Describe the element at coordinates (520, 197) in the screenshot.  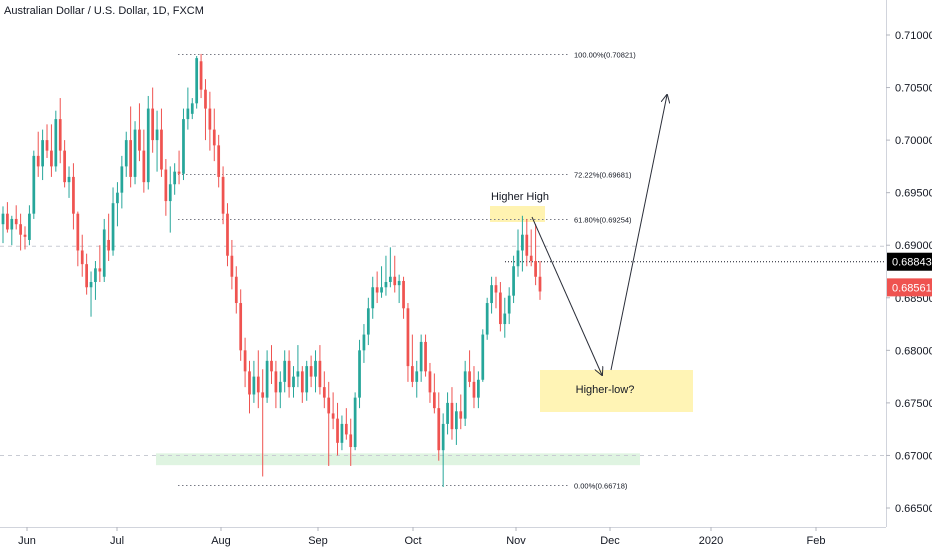
I see `higher-high-annotation: Higher High` at that location.